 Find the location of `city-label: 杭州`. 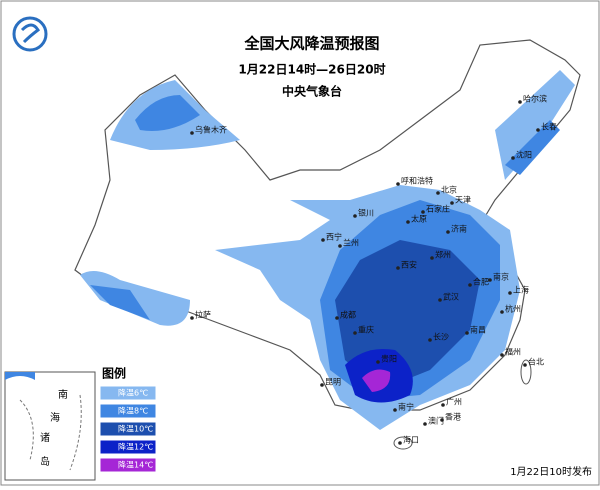

city-label: 杭州 is located at coordinates (513, 309).